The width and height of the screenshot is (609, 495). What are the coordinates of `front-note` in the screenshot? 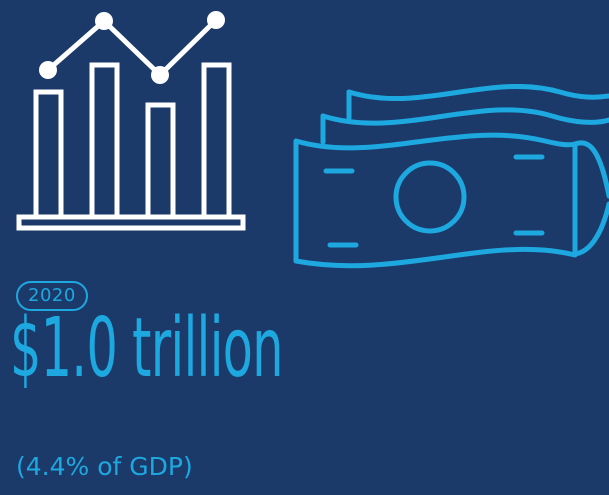 It's located at (435, 200).